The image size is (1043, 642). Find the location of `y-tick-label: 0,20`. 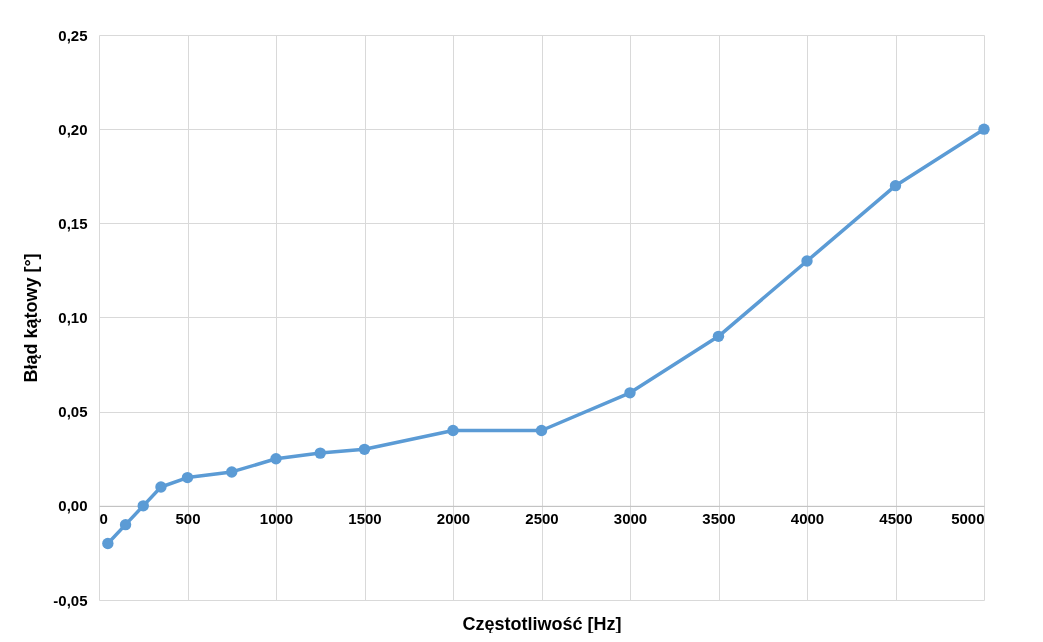

y-tick-label: 0,20 is located at coordinates (73, 129).